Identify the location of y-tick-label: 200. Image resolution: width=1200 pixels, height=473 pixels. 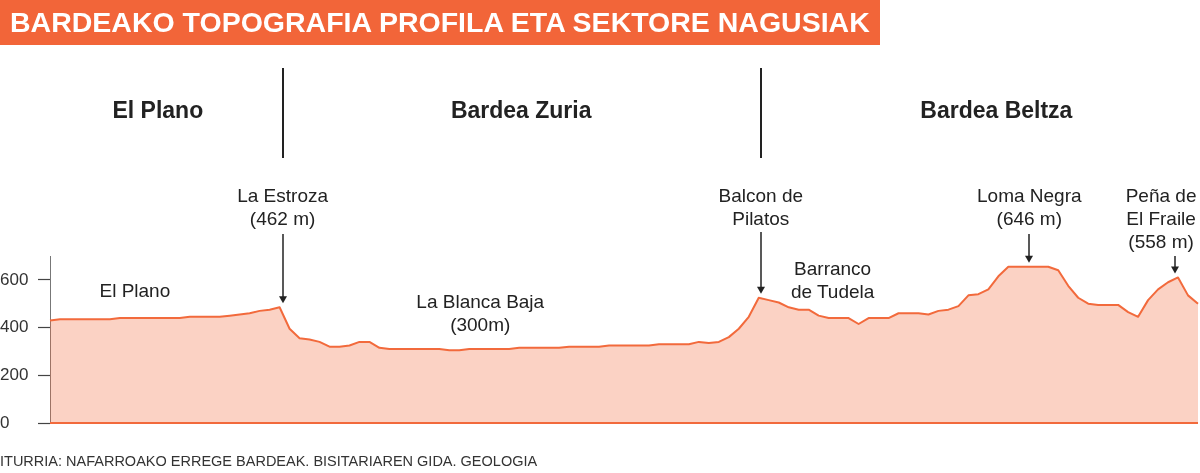
(14, 374).